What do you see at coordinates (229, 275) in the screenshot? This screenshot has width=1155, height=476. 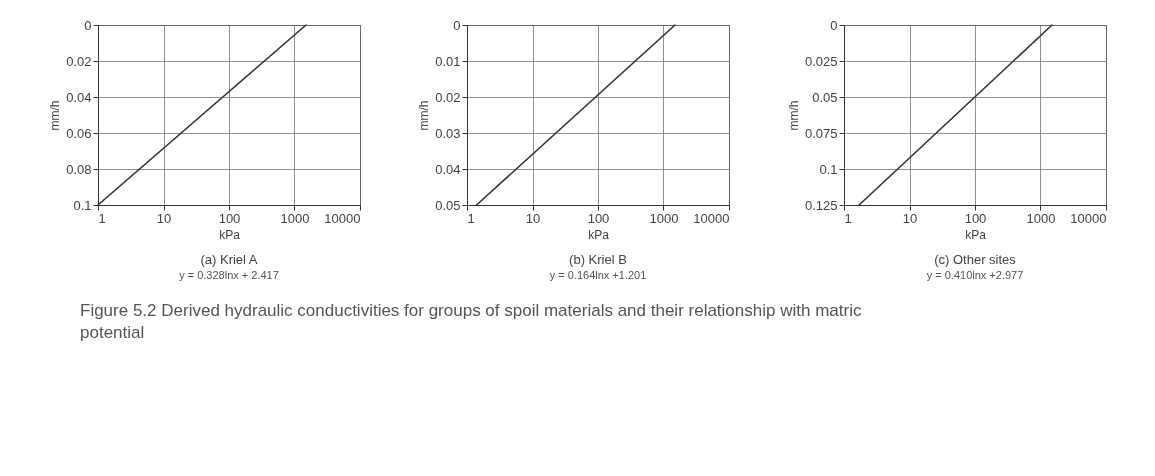 I see `text: y = 0.328lnx + 2.417` at bounding box center [229, 275].